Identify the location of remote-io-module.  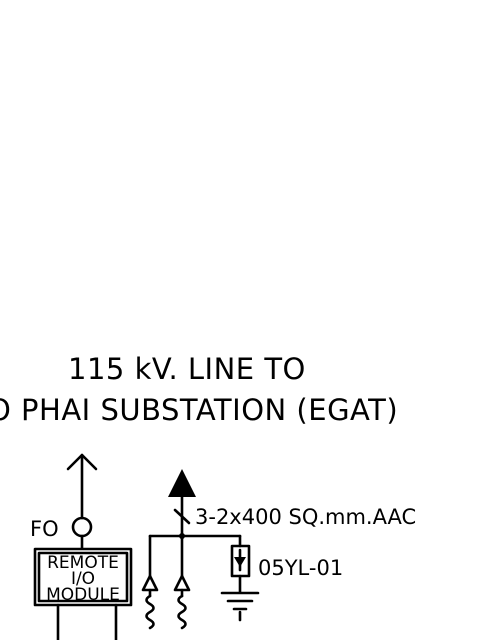
(83, 593).